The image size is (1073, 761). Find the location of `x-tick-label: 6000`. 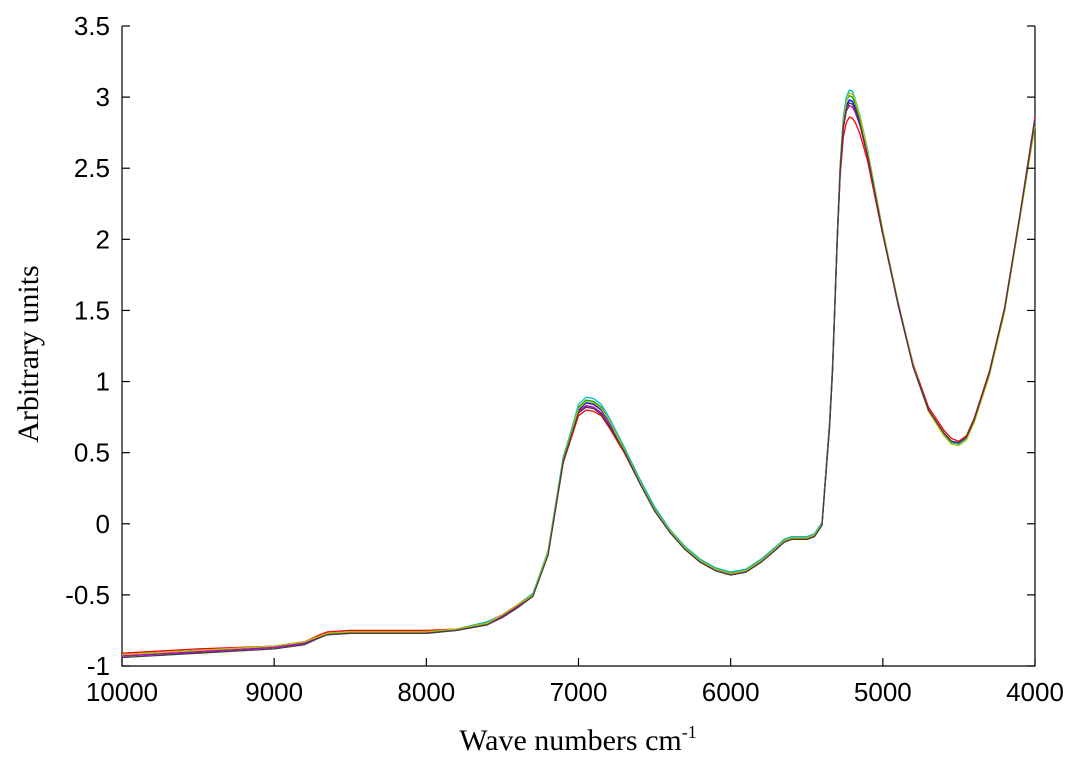

x-tick-label: 6000 is located at coordinates (731, 692).